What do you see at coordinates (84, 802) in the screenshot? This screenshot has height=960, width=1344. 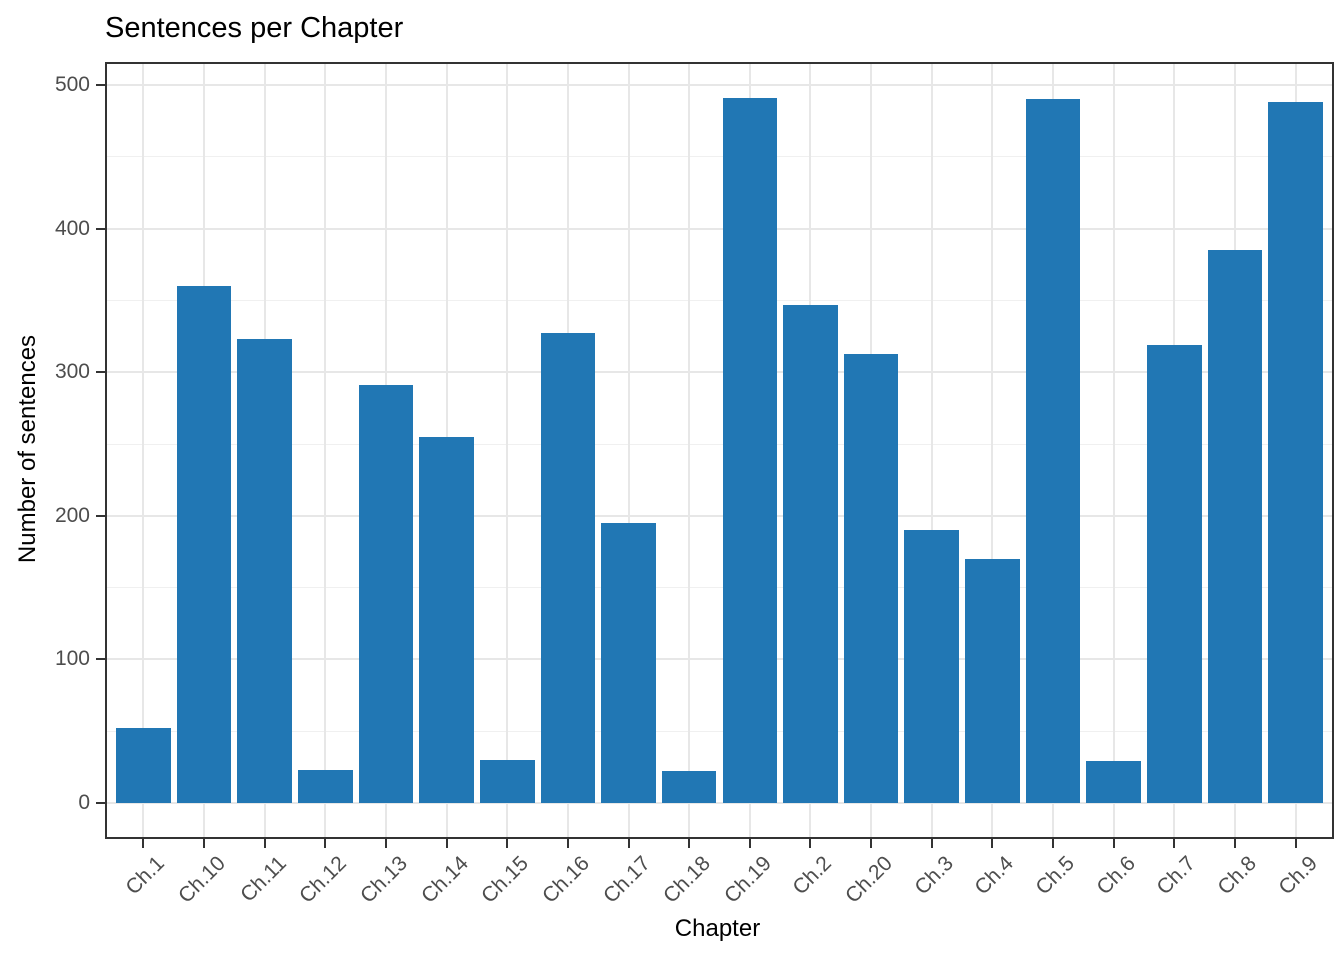 I see `y-tick-label-0: 0` at bounding box center [84, 802].